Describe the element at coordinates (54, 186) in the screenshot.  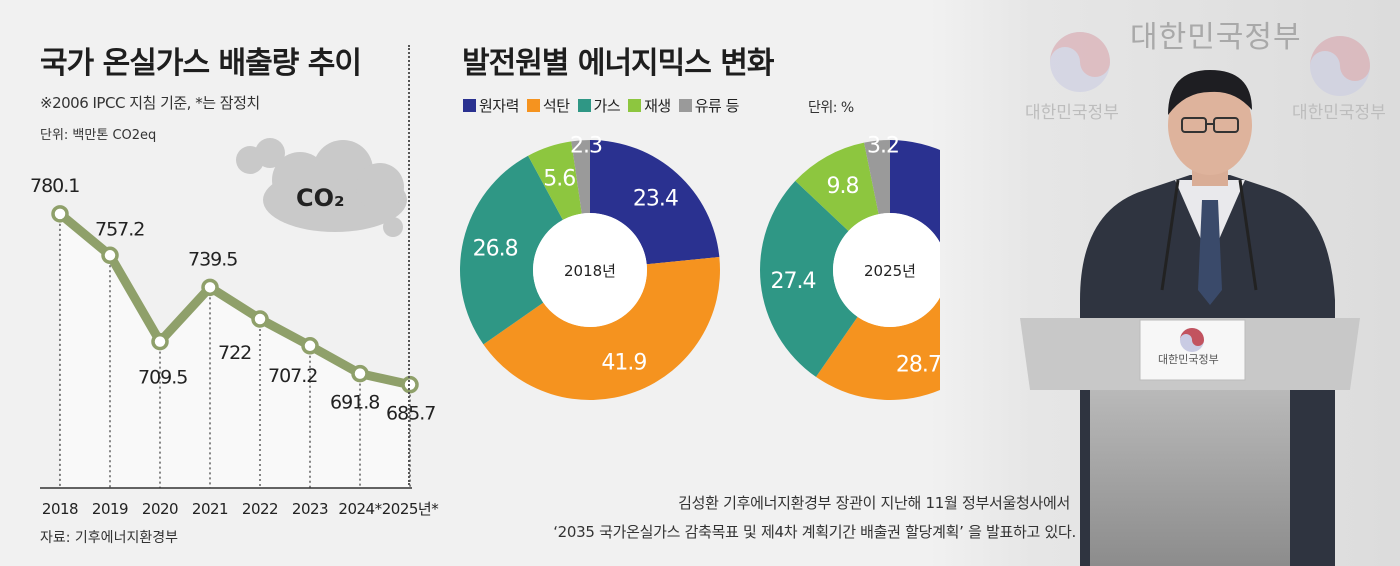
I see `value-label: 780.1` at that location.